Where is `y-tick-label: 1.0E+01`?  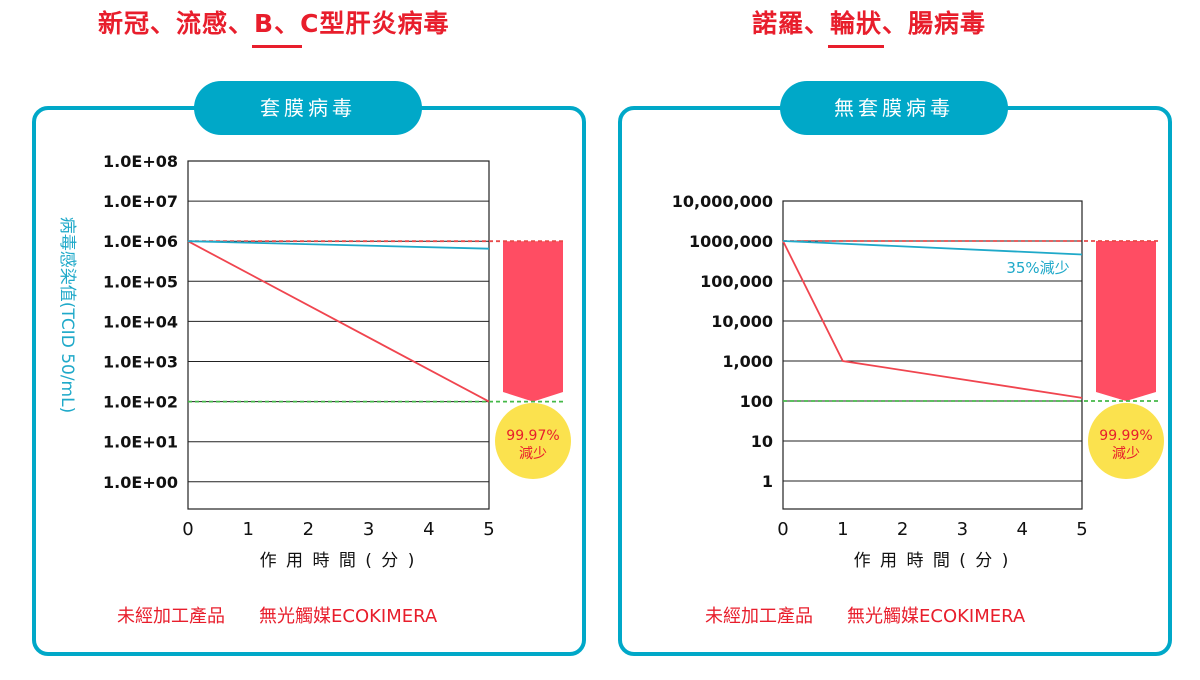
y-tick-label: 1.0E+01 is located at coordinates (140, 442).